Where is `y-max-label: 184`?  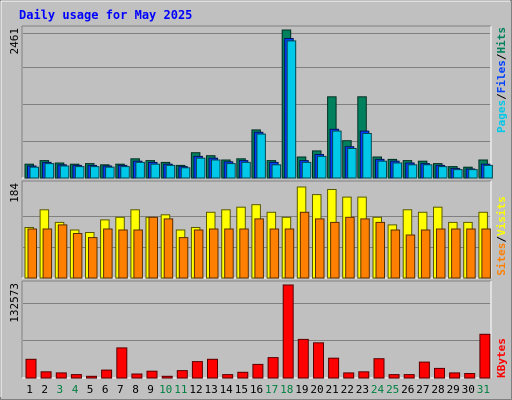 y-max-label: 184 is located at coordinates (14, 193).